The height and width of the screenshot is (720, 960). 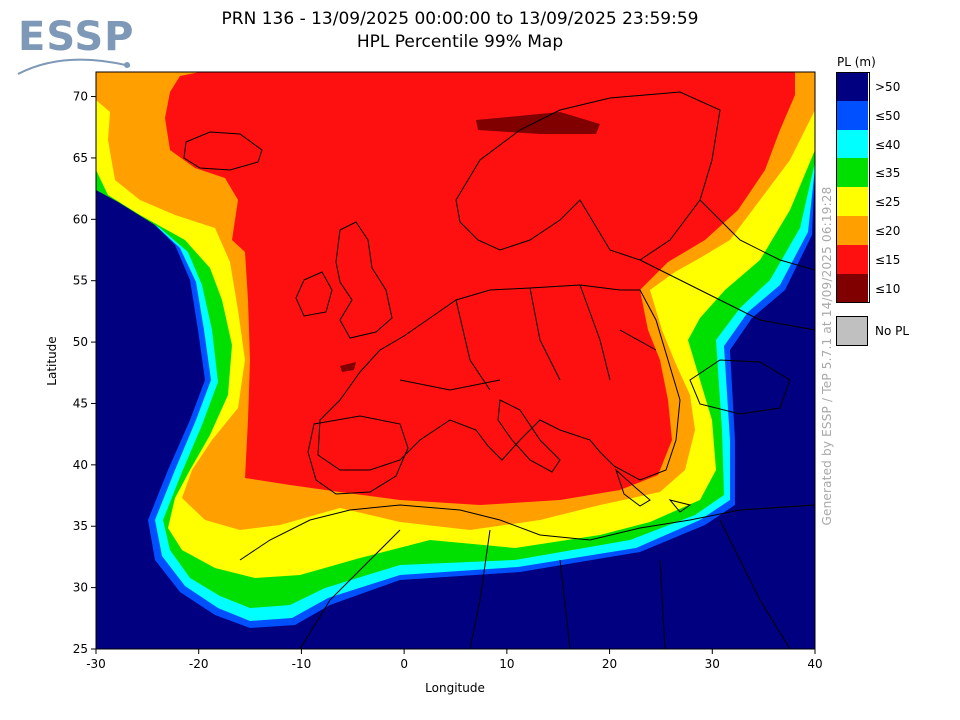 What do you see at coordinates (302, 664) in the screenshot?
I see `x-tick-label: -10` at bounding box center [302, 664].